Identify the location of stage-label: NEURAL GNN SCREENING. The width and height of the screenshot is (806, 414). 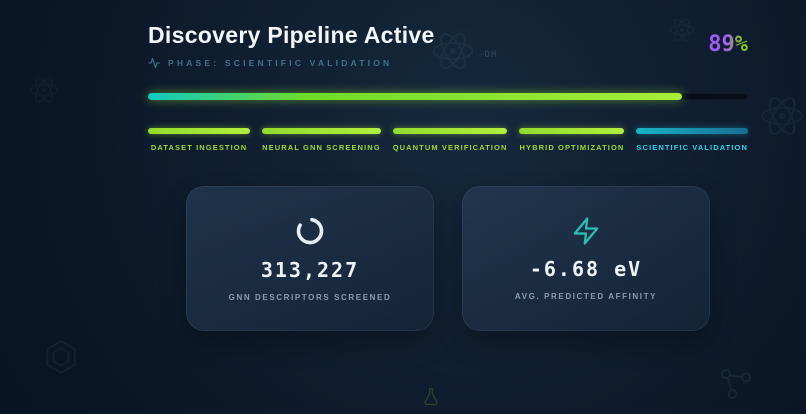
(321, 147).